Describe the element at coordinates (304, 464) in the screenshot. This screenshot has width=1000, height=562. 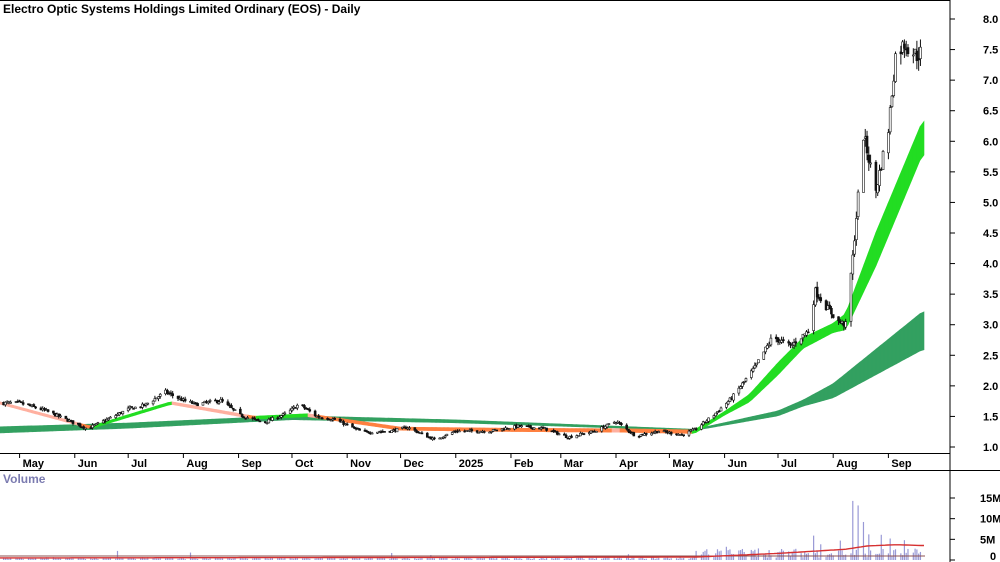
I see `time-tick-label: Oct` at that location.